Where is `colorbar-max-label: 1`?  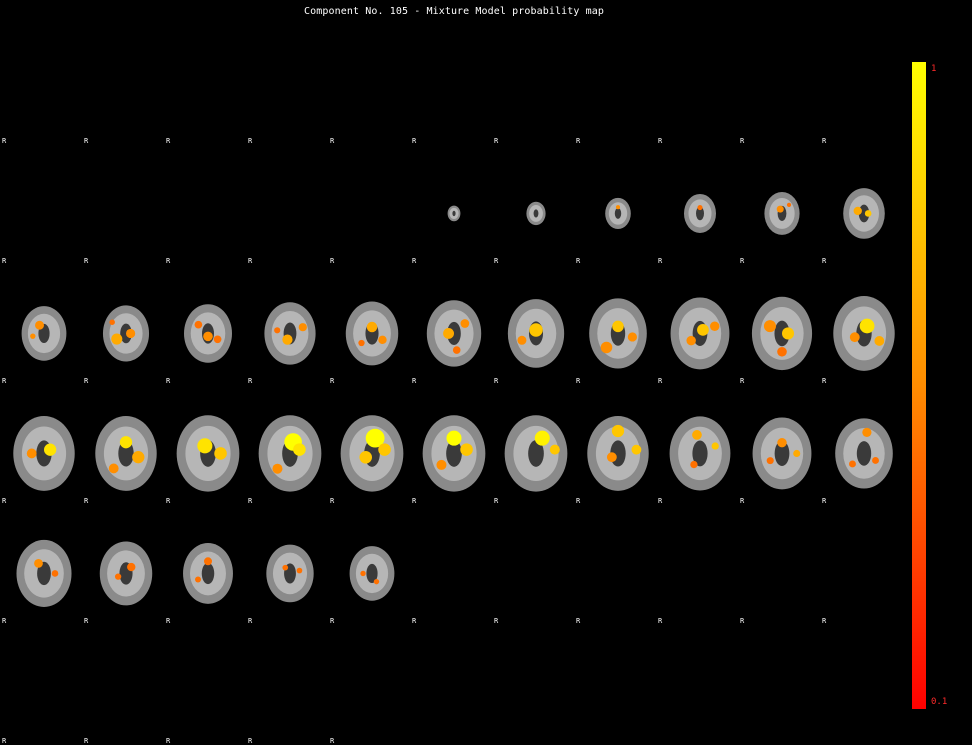
colorbar-max-label: 1 is located at coordinates (934, 69).